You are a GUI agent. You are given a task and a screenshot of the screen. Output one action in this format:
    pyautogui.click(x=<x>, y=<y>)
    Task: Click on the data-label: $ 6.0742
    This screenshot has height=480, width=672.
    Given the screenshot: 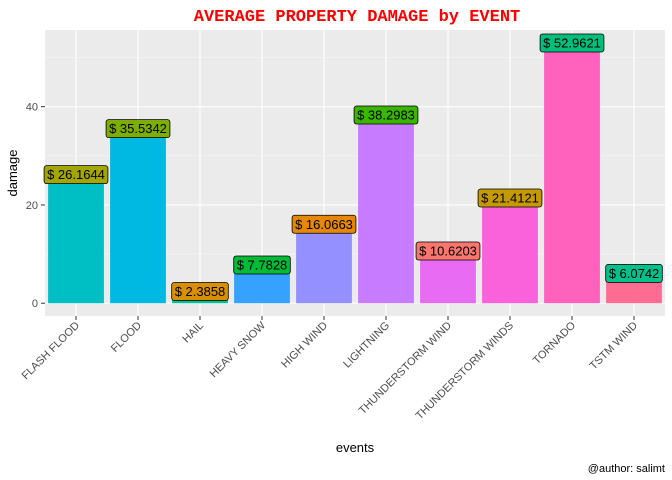 What is the action you would take?
    pyautogui.click(x=634, y=273)
    